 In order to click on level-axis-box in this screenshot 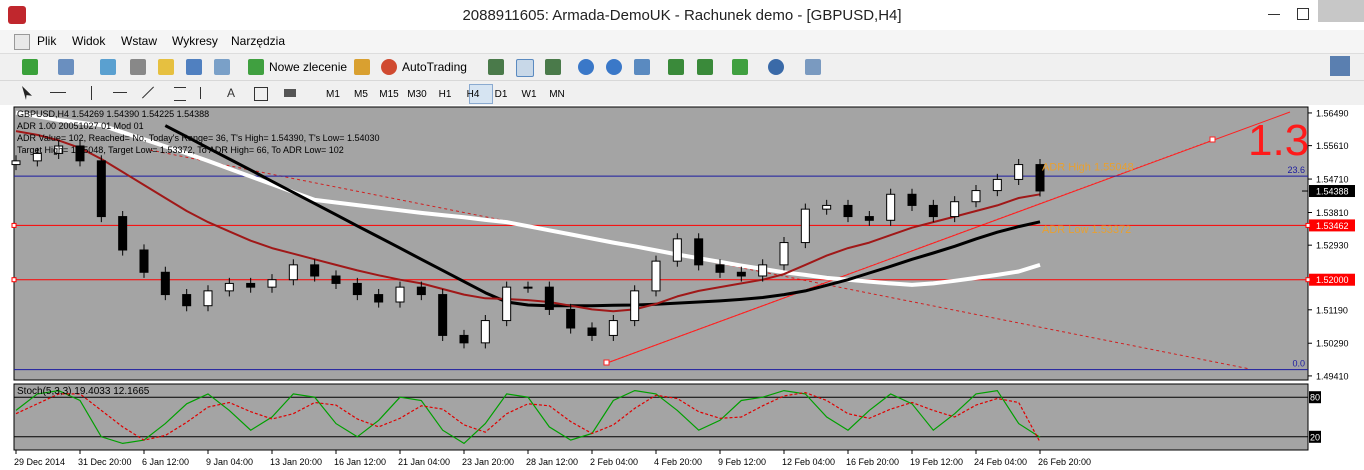, I will do `click(1332, 225)`.